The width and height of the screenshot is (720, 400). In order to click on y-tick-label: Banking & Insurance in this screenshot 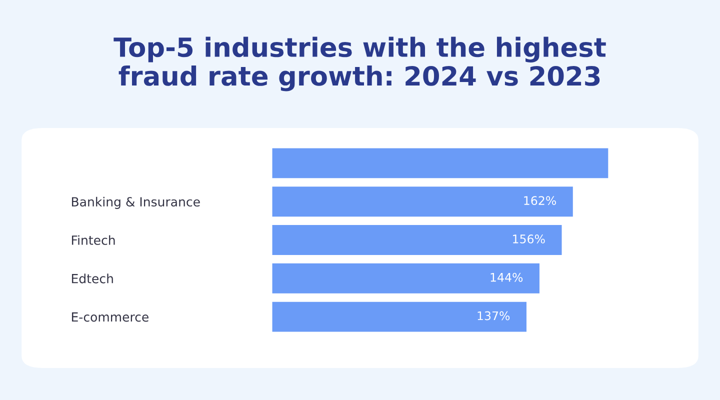, I will do `click(136, 202)`.